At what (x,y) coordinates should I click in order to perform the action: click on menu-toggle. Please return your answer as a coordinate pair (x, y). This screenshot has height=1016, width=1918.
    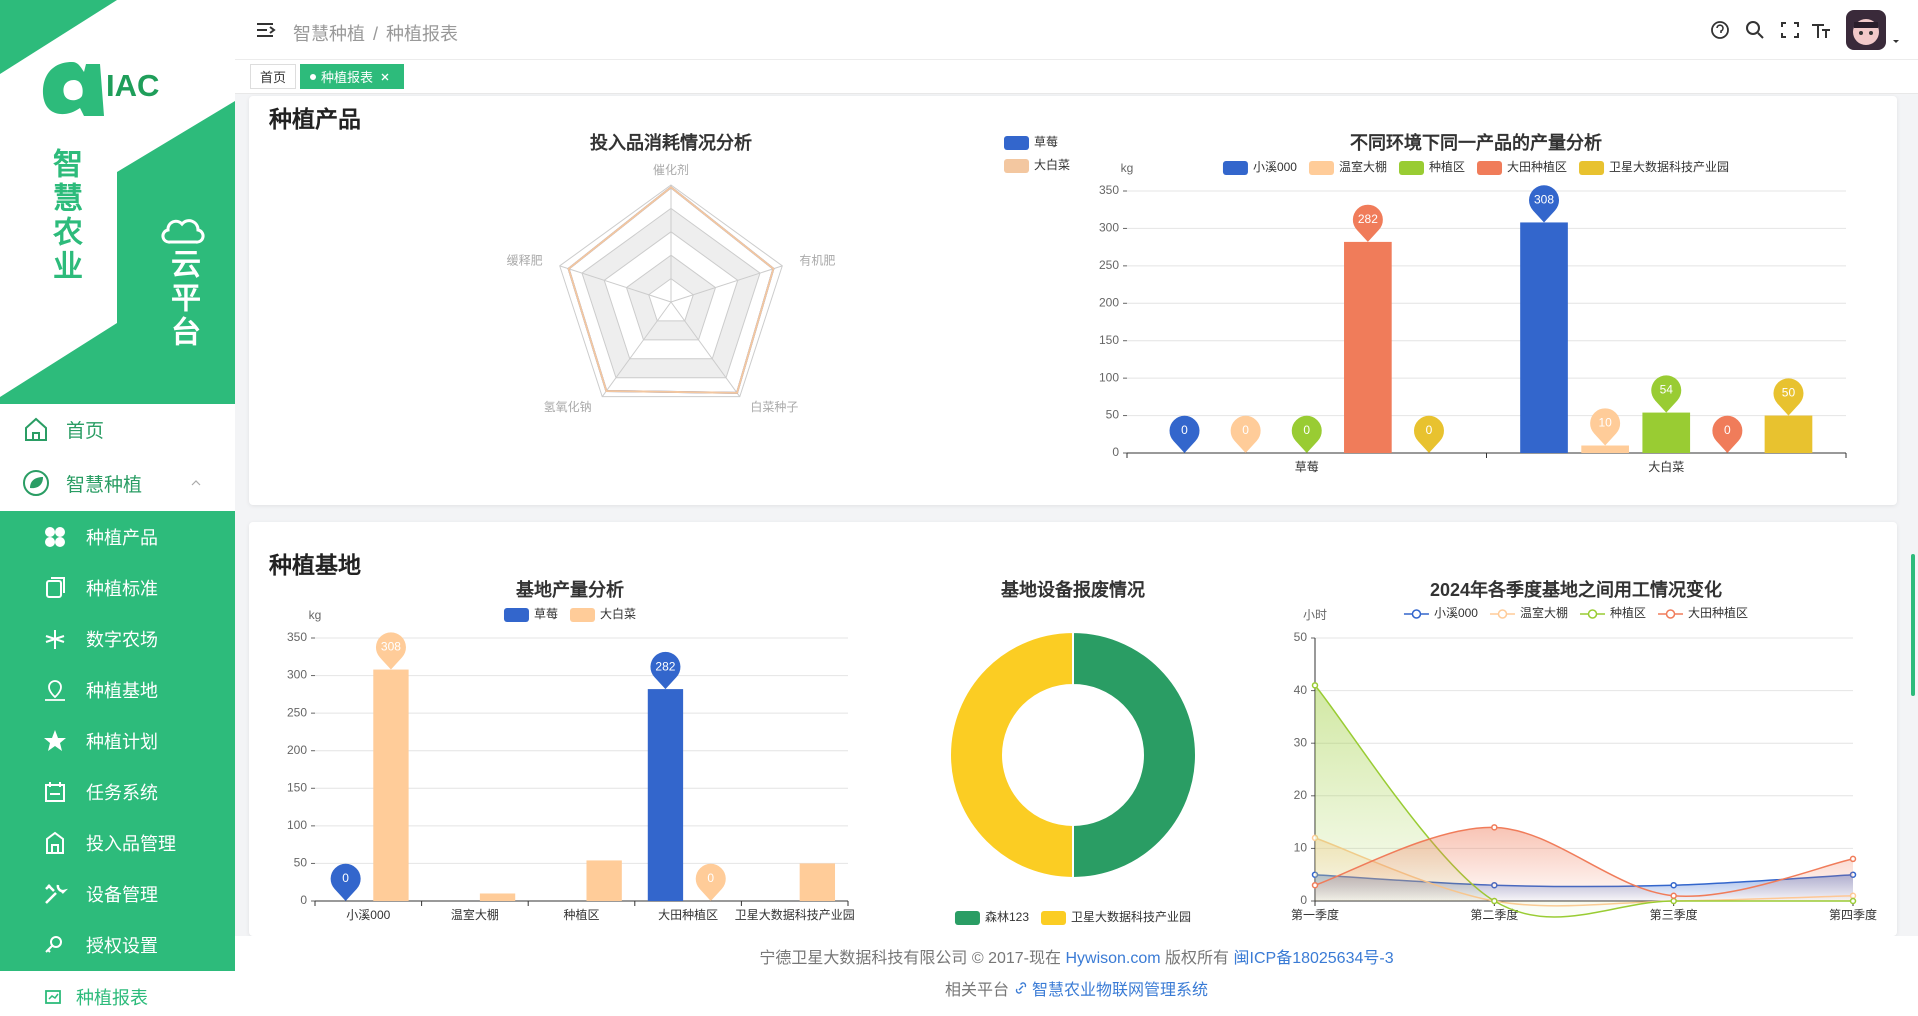
    Looking at the image, I should click on (266, 31).